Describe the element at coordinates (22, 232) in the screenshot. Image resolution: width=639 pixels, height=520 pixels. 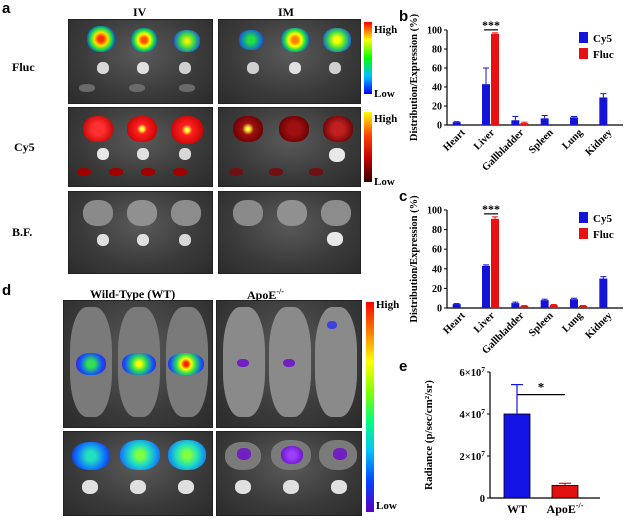
I see `row-label-bf: B.F.` at that location.